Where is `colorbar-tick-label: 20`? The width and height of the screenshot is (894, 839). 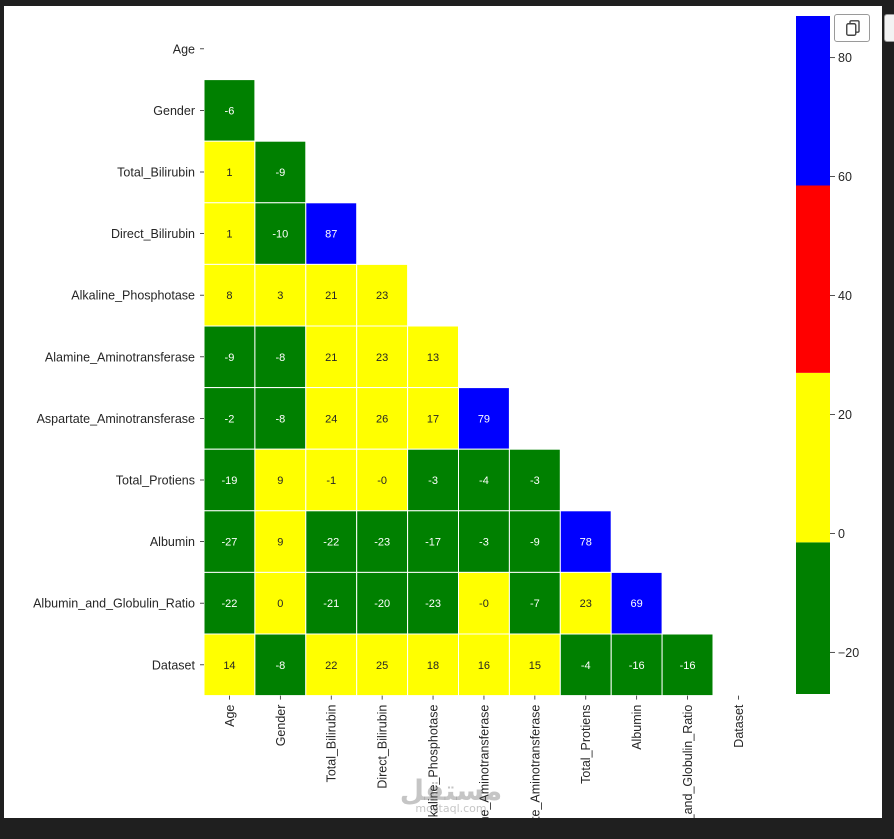
colorbar-tick-label: 20 is located at coordinates (845, 415).